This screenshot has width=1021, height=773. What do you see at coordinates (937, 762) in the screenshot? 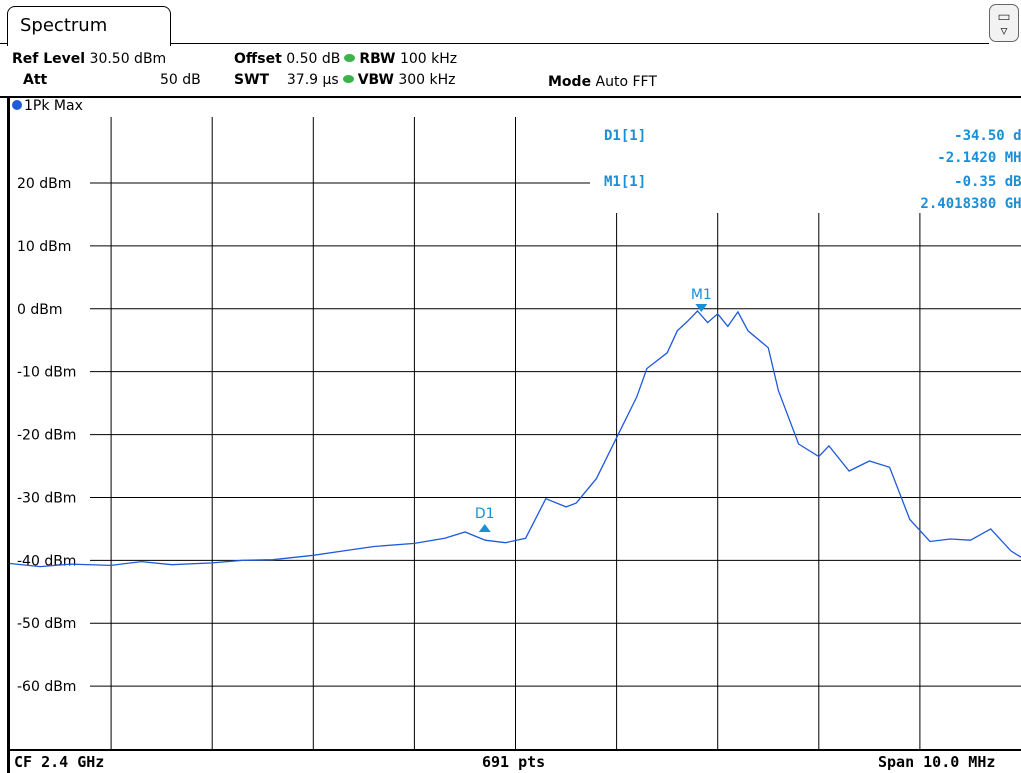
I see `span-value: Span 10.0 MHz` at bounding box center [937, 762].